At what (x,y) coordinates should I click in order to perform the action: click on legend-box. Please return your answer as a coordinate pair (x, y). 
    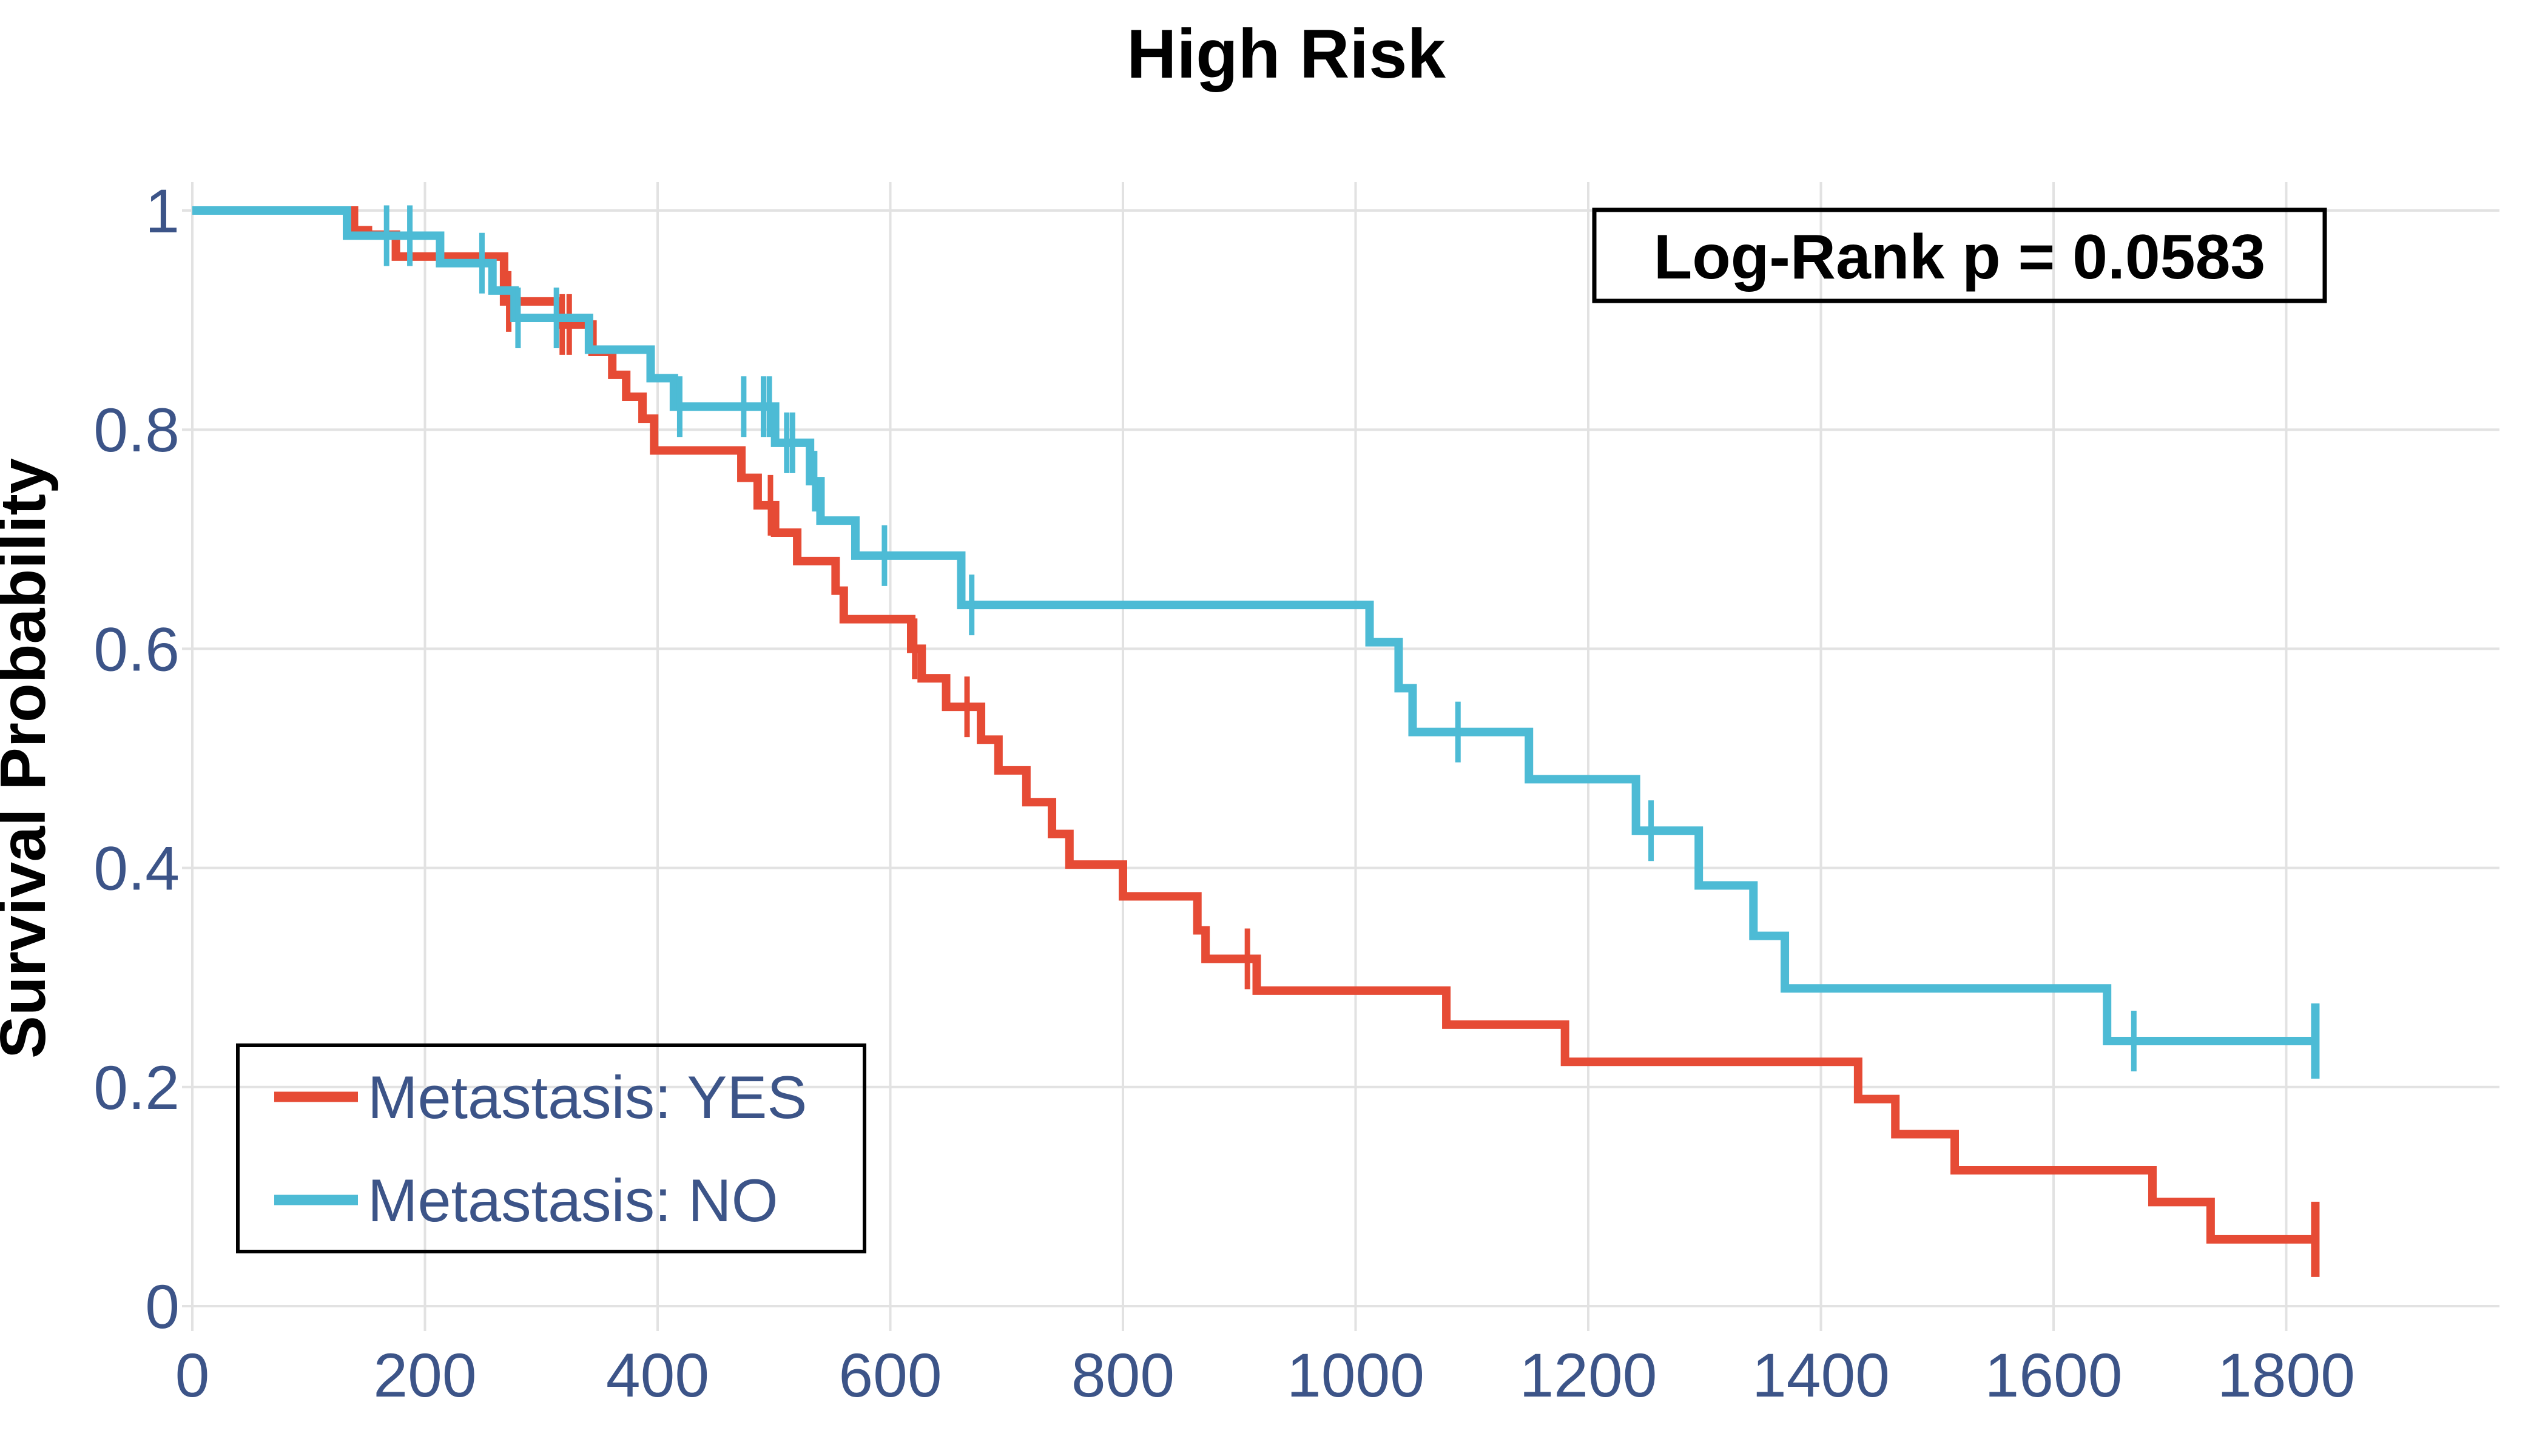
    Looking at the image, I should click on (551, 1148).